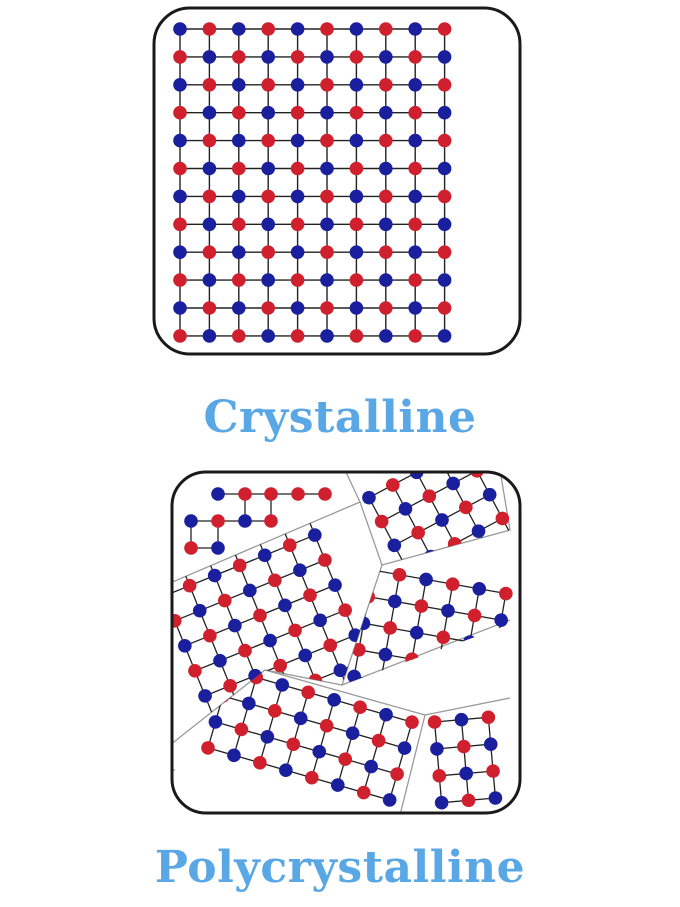 This screenshot has height=907, width=680. I want to click on grain-bottom-center, so click(310, 738).